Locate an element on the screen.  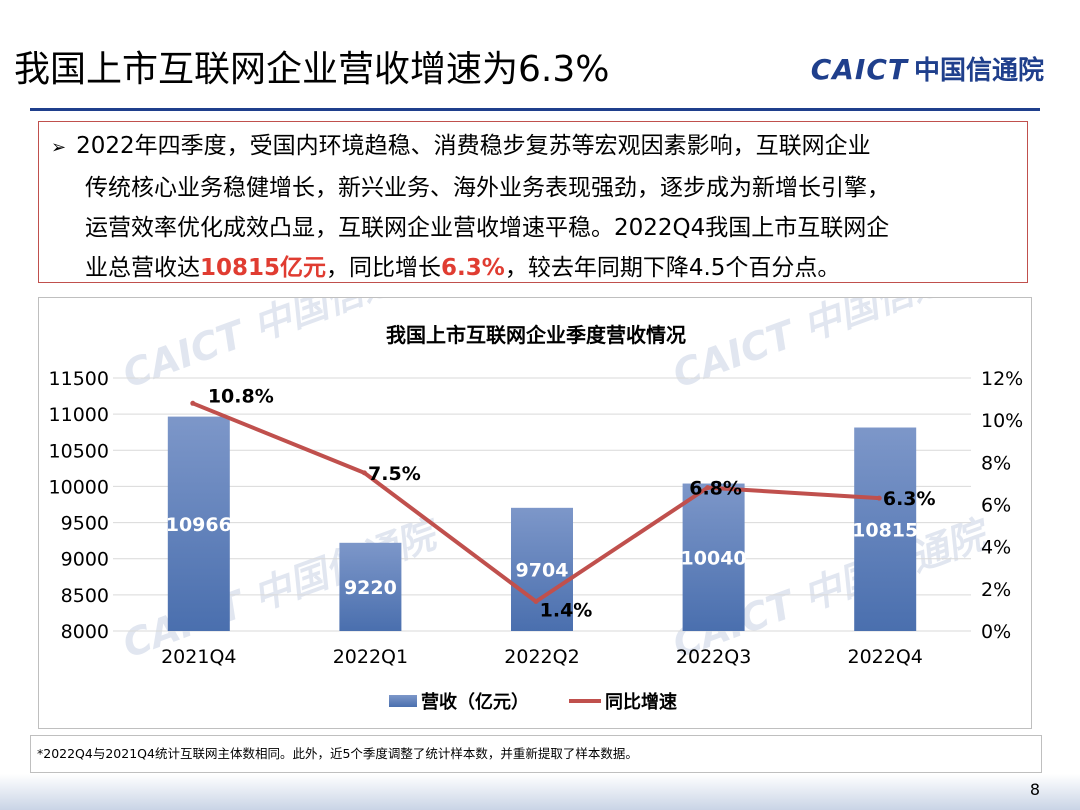
page-title: 我国上市互联网企业营收增速为6.3% is located at coordinates (312, 69).